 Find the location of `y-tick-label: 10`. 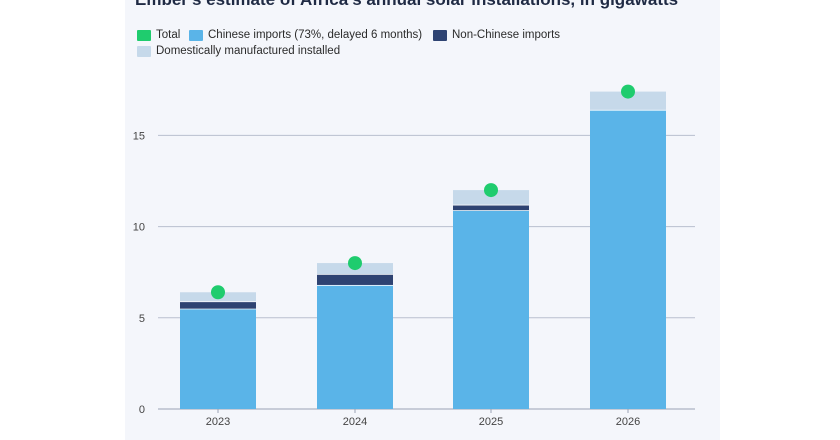

y-tick-label: 10 is located at coordinates (139, 228).